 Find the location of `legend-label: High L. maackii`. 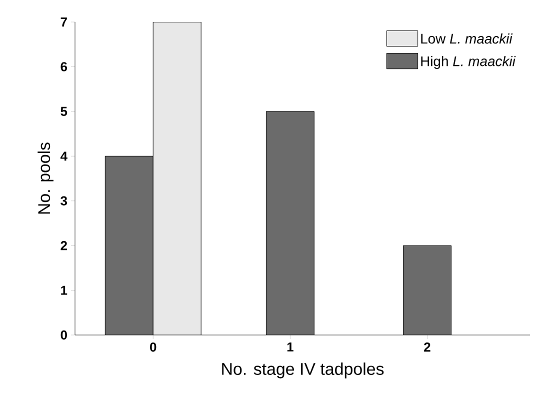

legend-label: High L. maackii is located at coordinates (468, 62).